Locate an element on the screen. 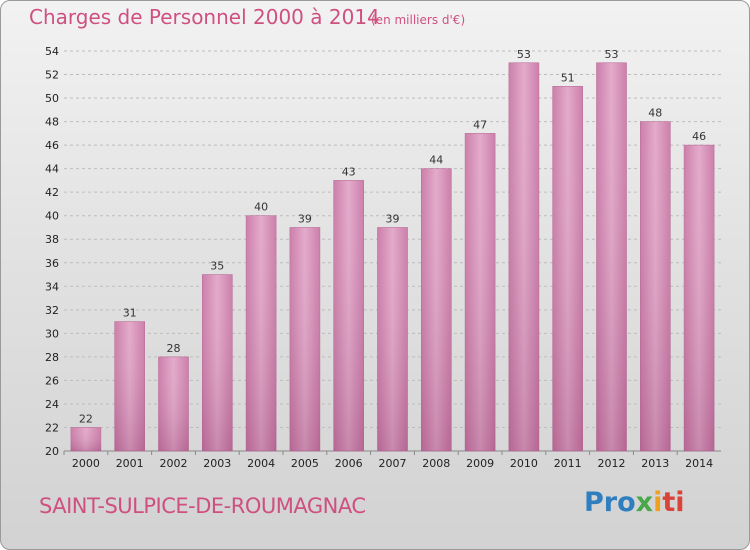 Image resolution: width=750 pixels, height=550 pixels. data-label-2014: 46 is located at coordinates (699, 136).